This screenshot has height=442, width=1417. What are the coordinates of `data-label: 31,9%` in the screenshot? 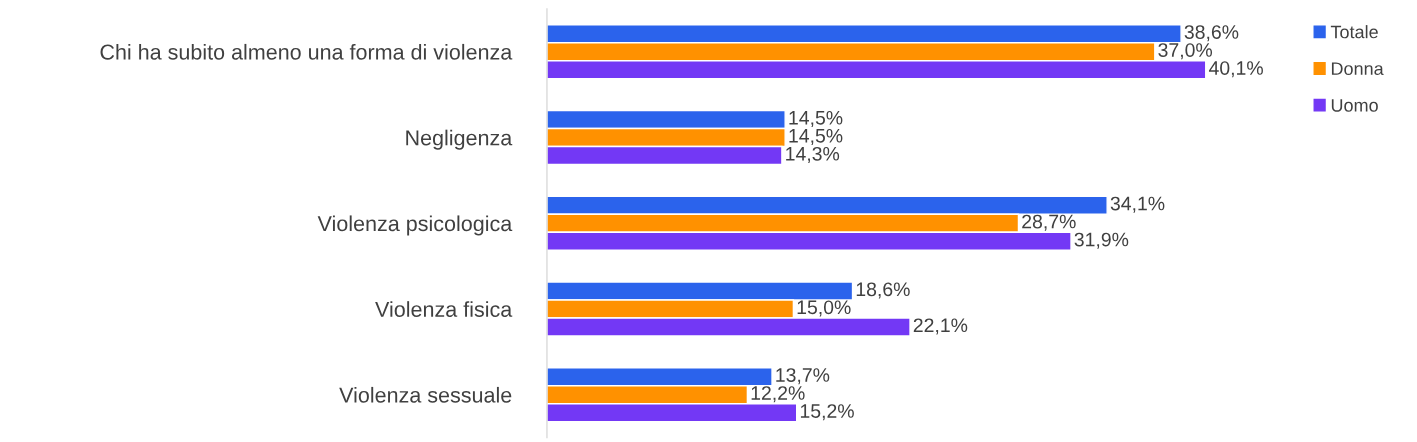 It's located at (1101, 240).